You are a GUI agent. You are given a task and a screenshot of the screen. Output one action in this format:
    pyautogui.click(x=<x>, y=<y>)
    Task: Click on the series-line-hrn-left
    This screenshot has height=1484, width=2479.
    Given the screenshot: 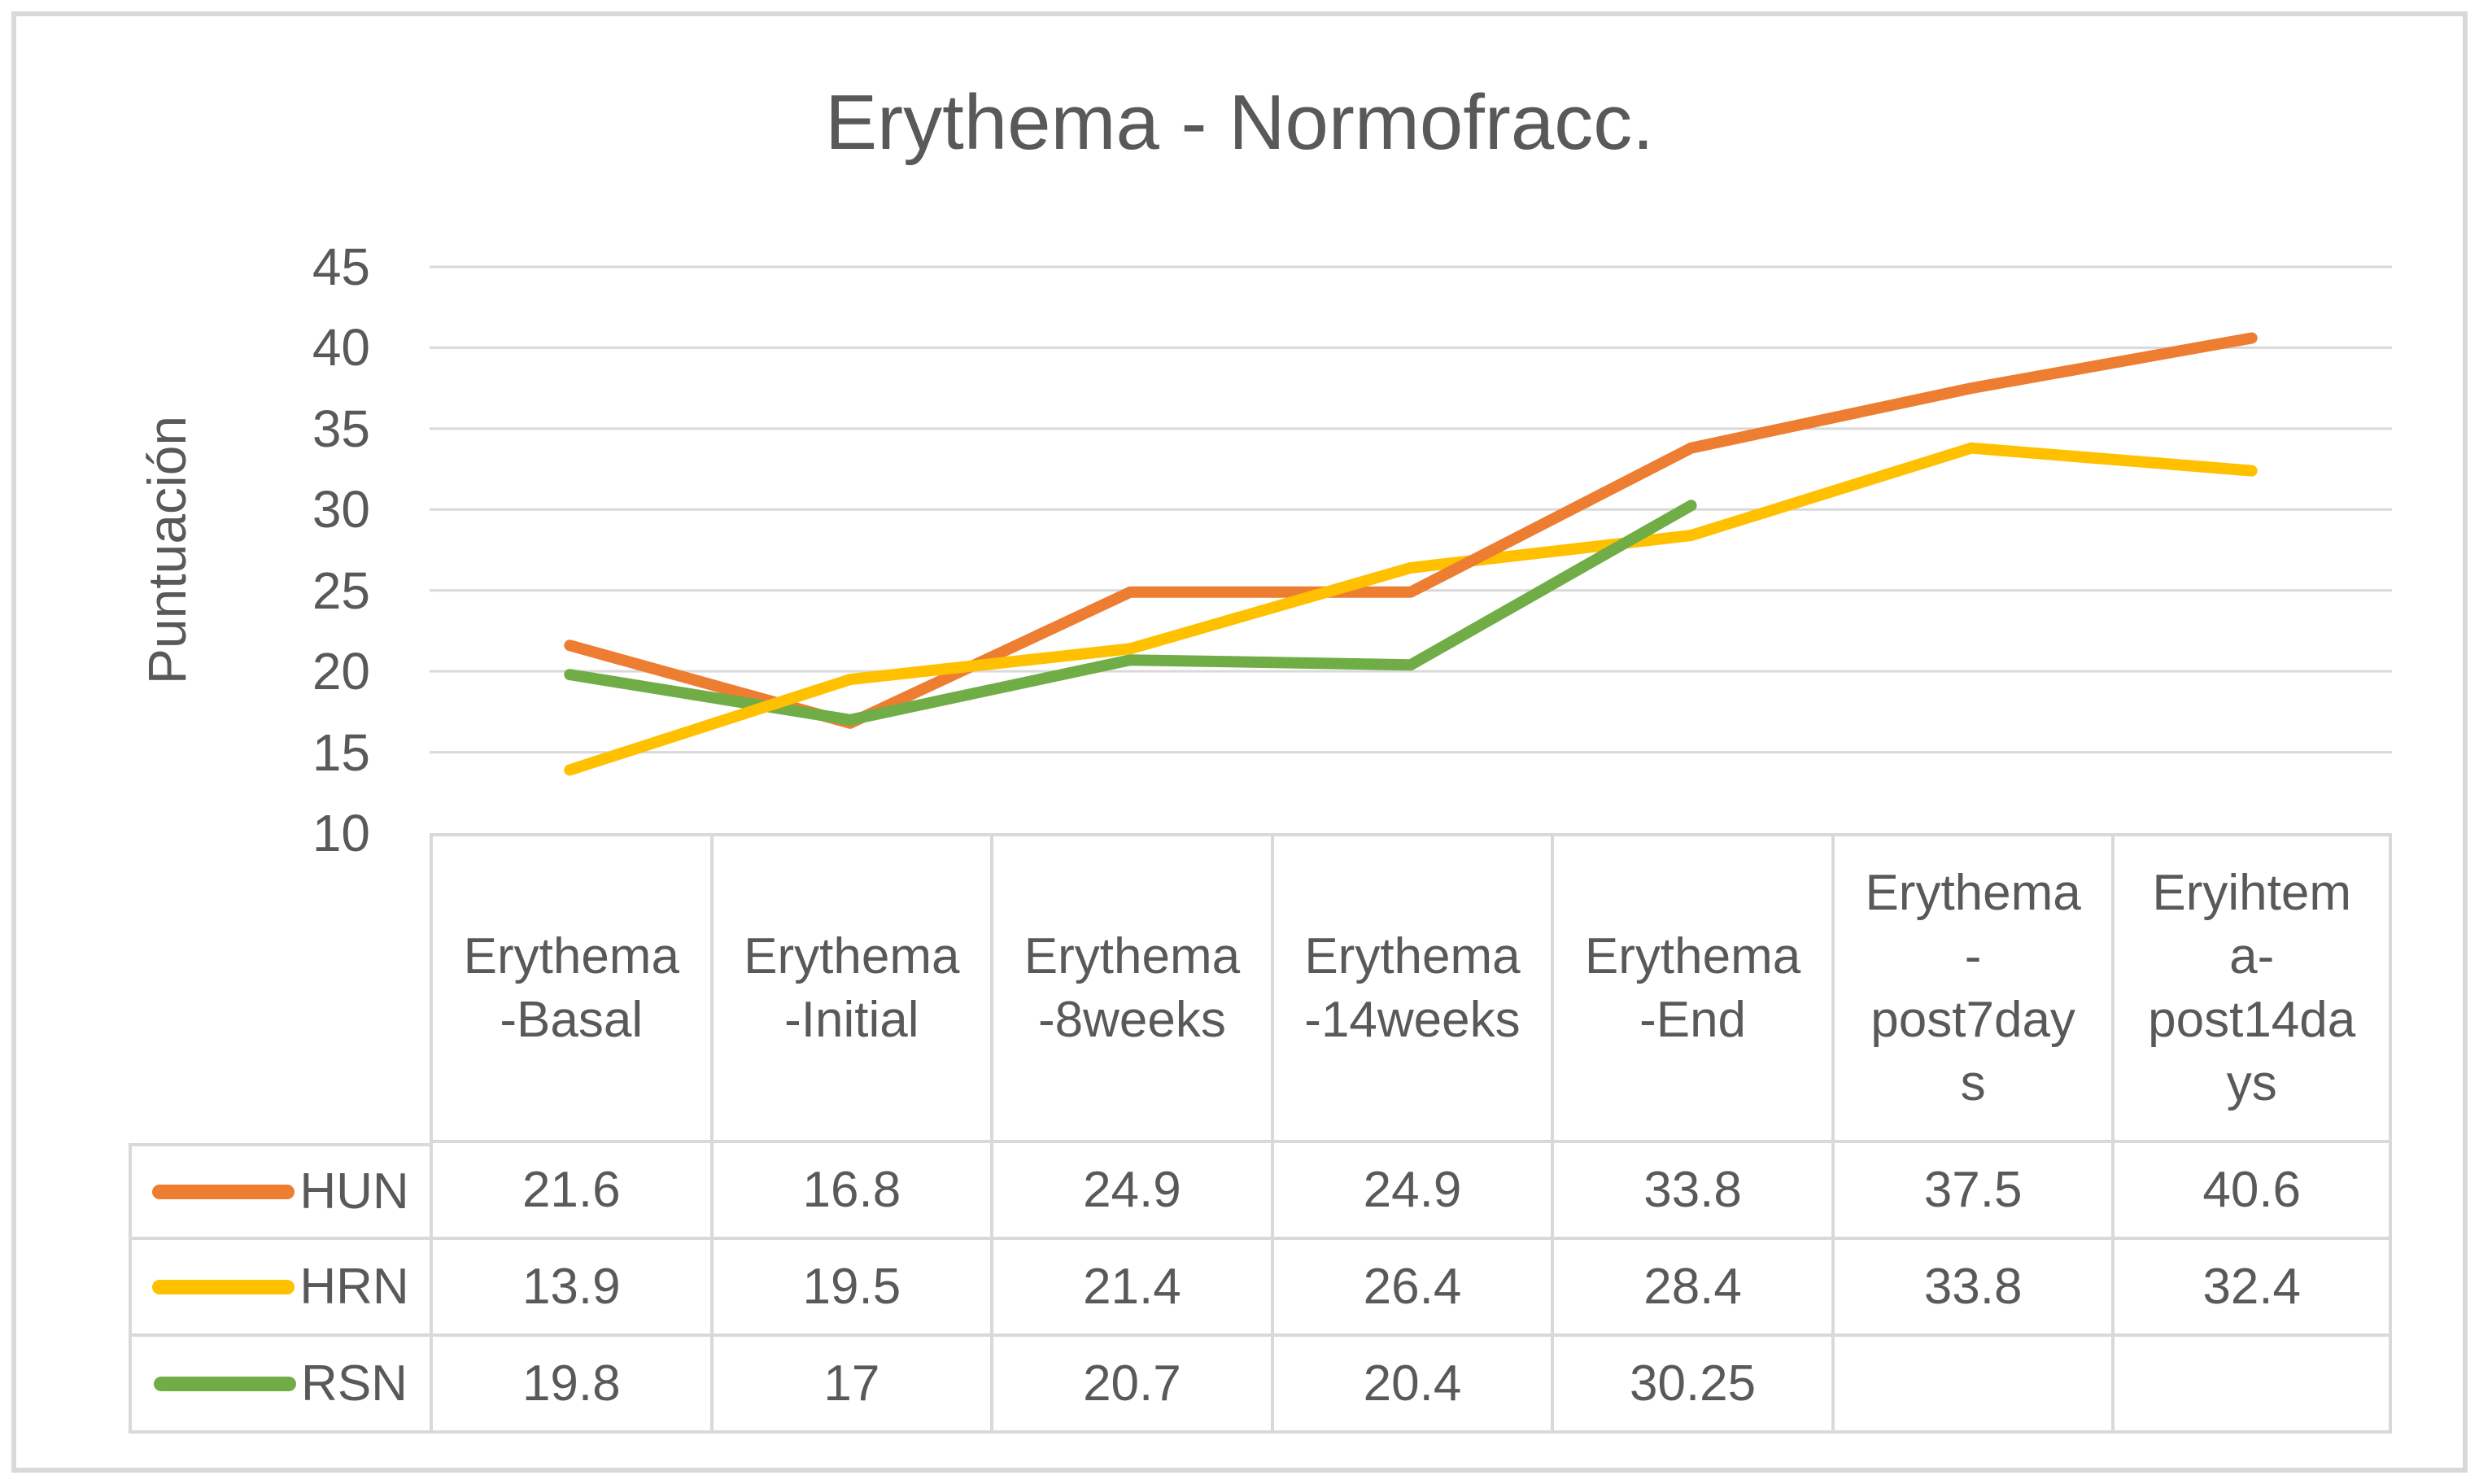 What is the action you would take?
    pyautogui.click(x=990, y=669)
    